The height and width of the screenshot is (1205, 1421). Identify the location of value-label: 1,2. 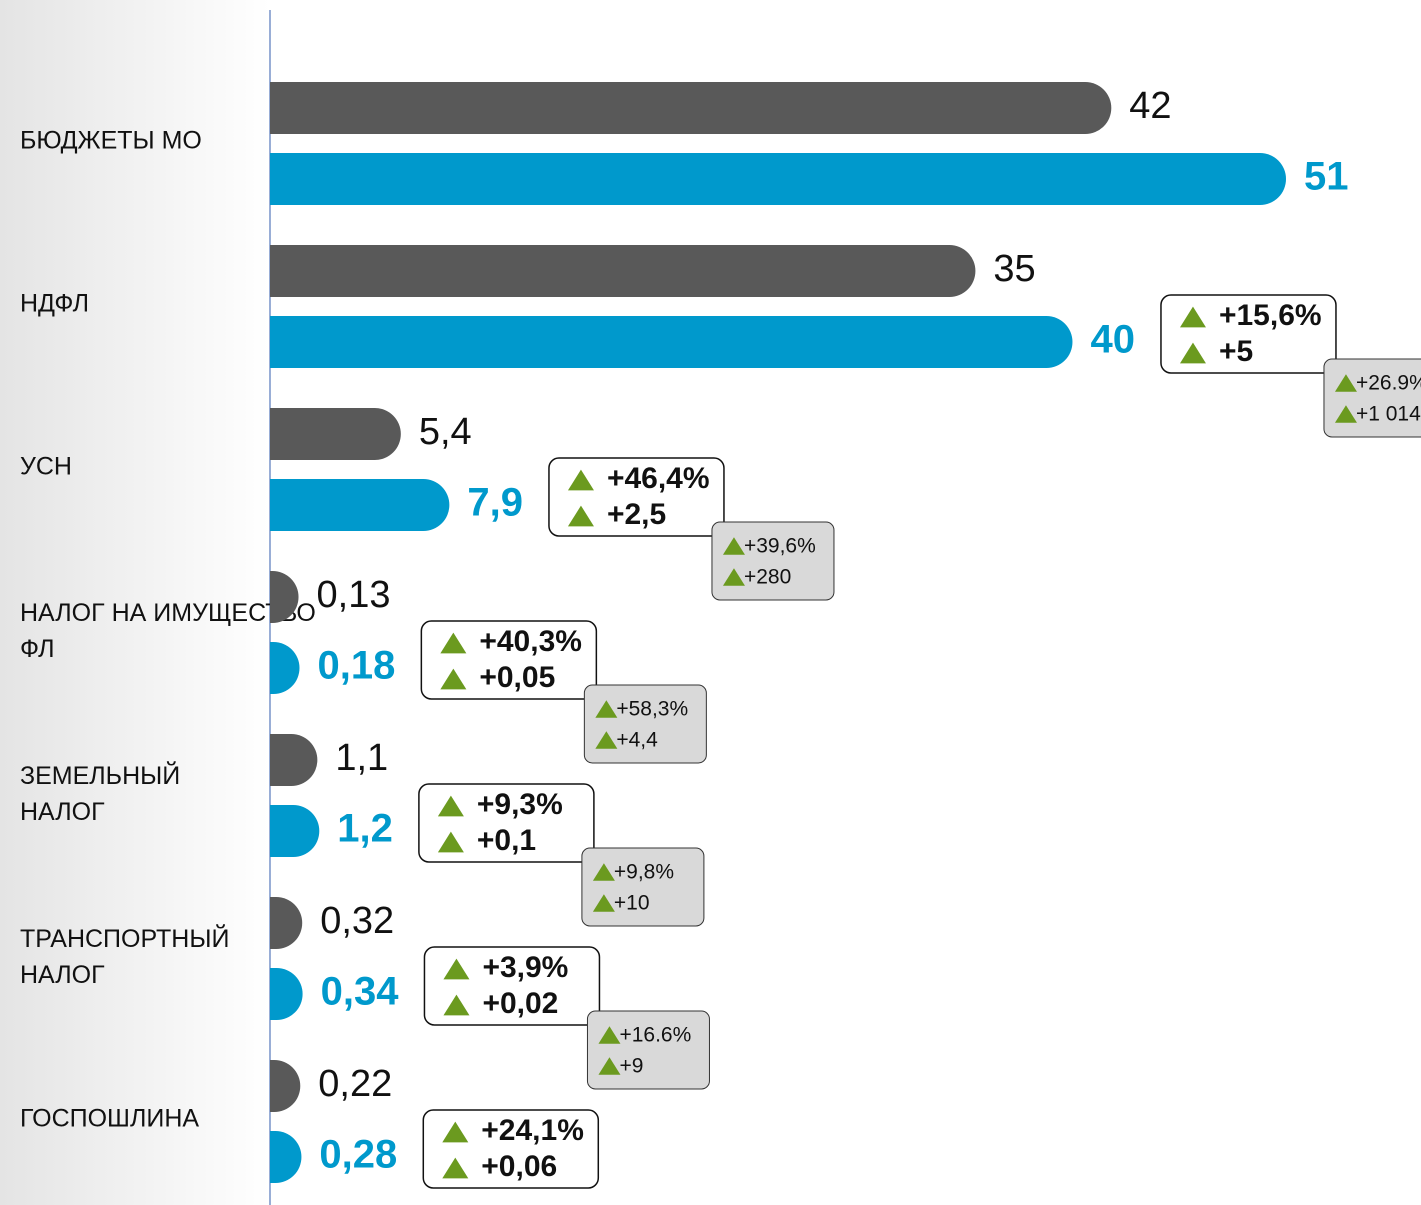
(365, 829).